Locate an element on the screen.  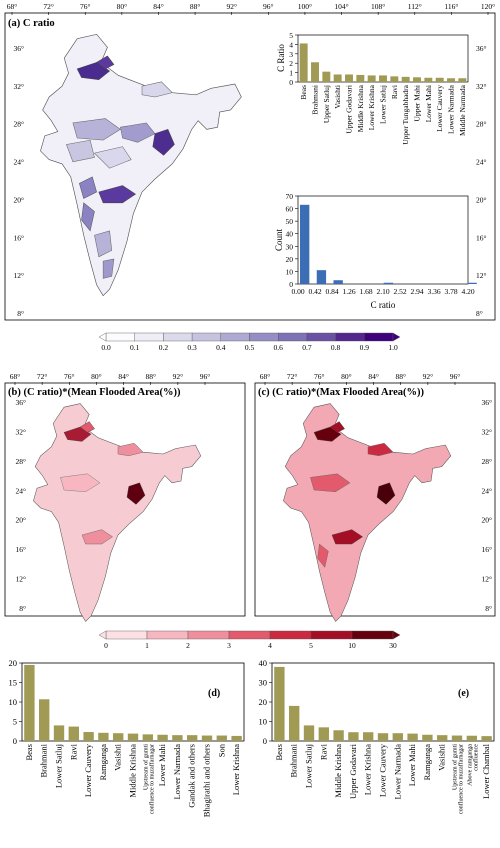
y-tick-label: 20 is located at coordinates (13, 663).